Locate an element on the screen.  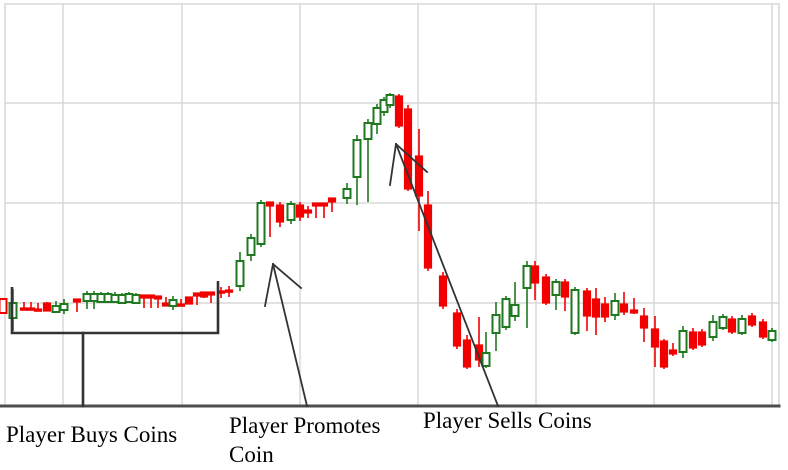
sell-arrow is located at coordinates (411, 158).